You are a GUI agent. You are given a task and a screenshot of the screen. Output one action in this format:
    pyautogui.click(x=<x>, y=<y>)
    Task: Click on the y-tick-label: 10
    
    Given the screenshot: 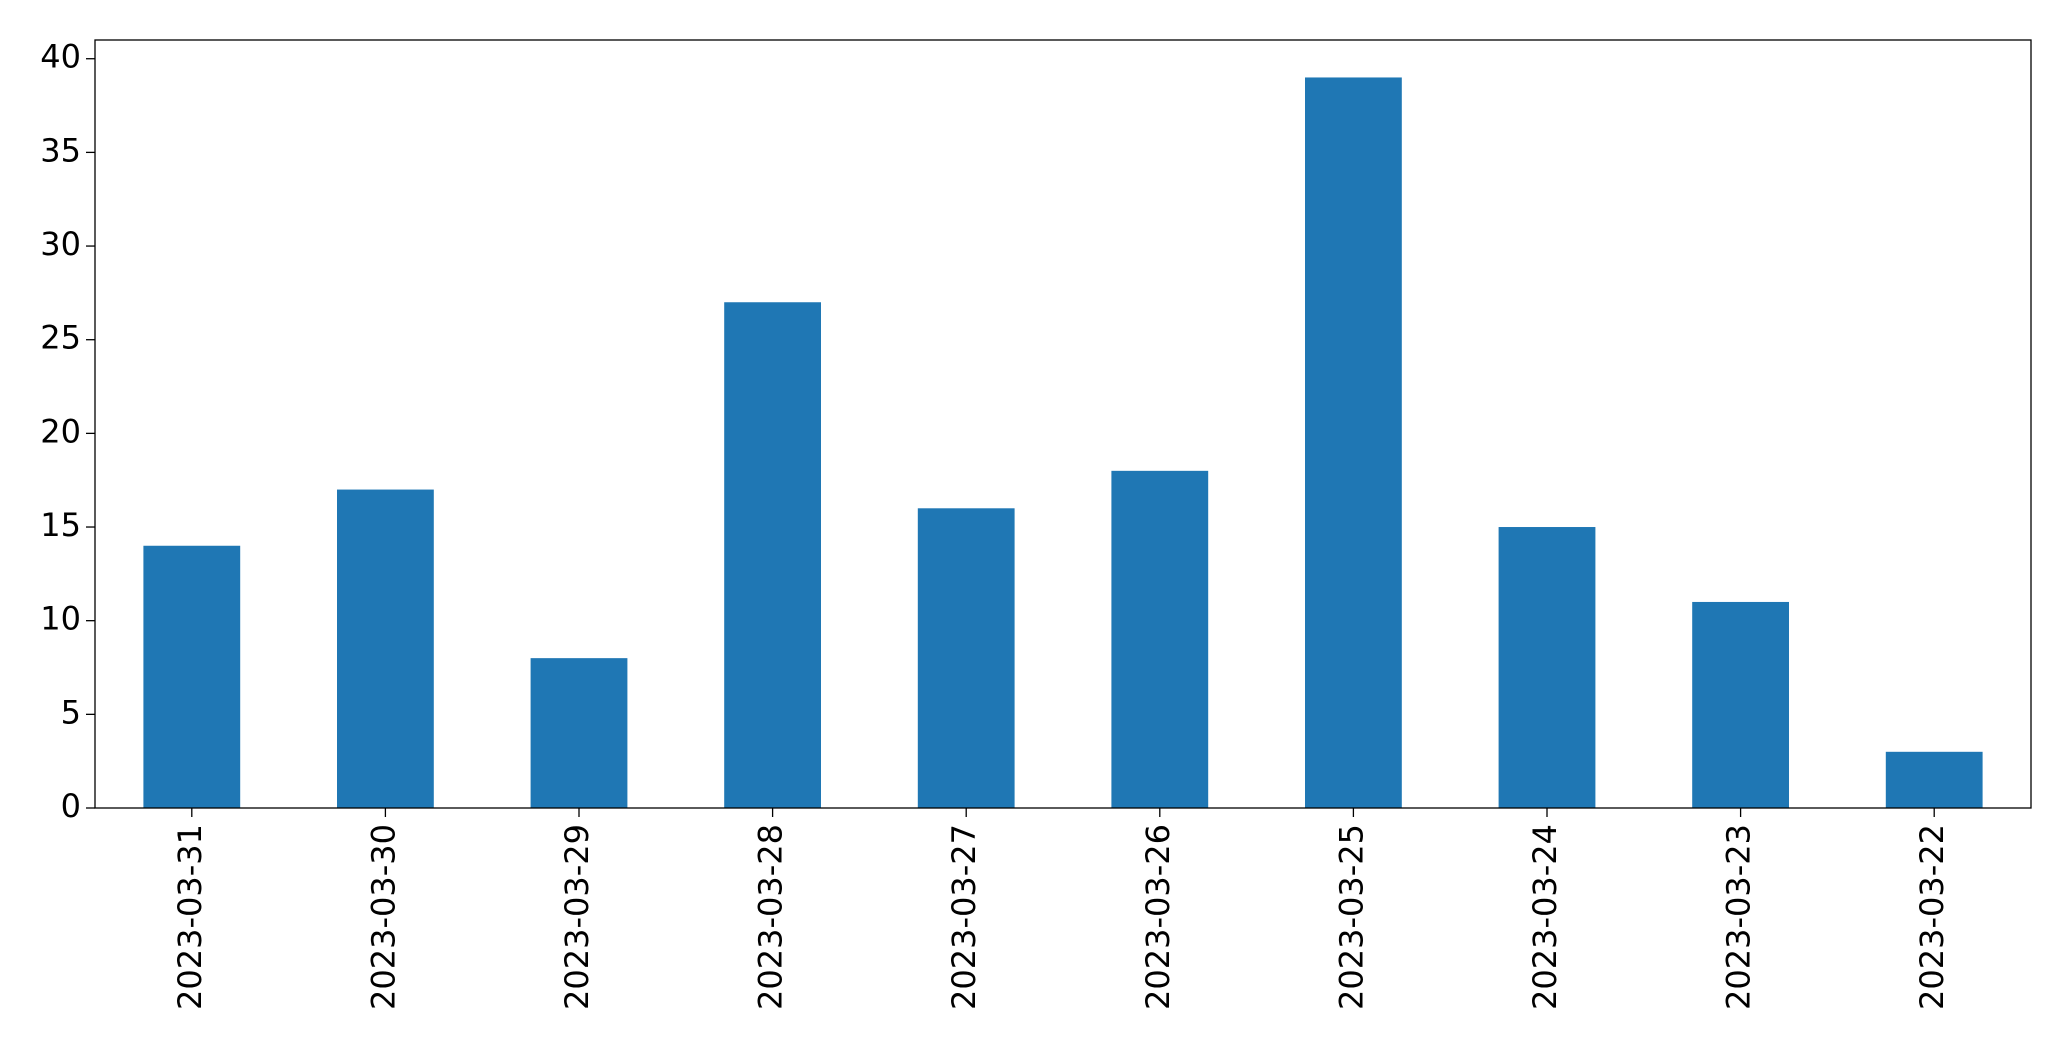 What is the action you would take?
    pyautogui.click(x=60, y=619)
    